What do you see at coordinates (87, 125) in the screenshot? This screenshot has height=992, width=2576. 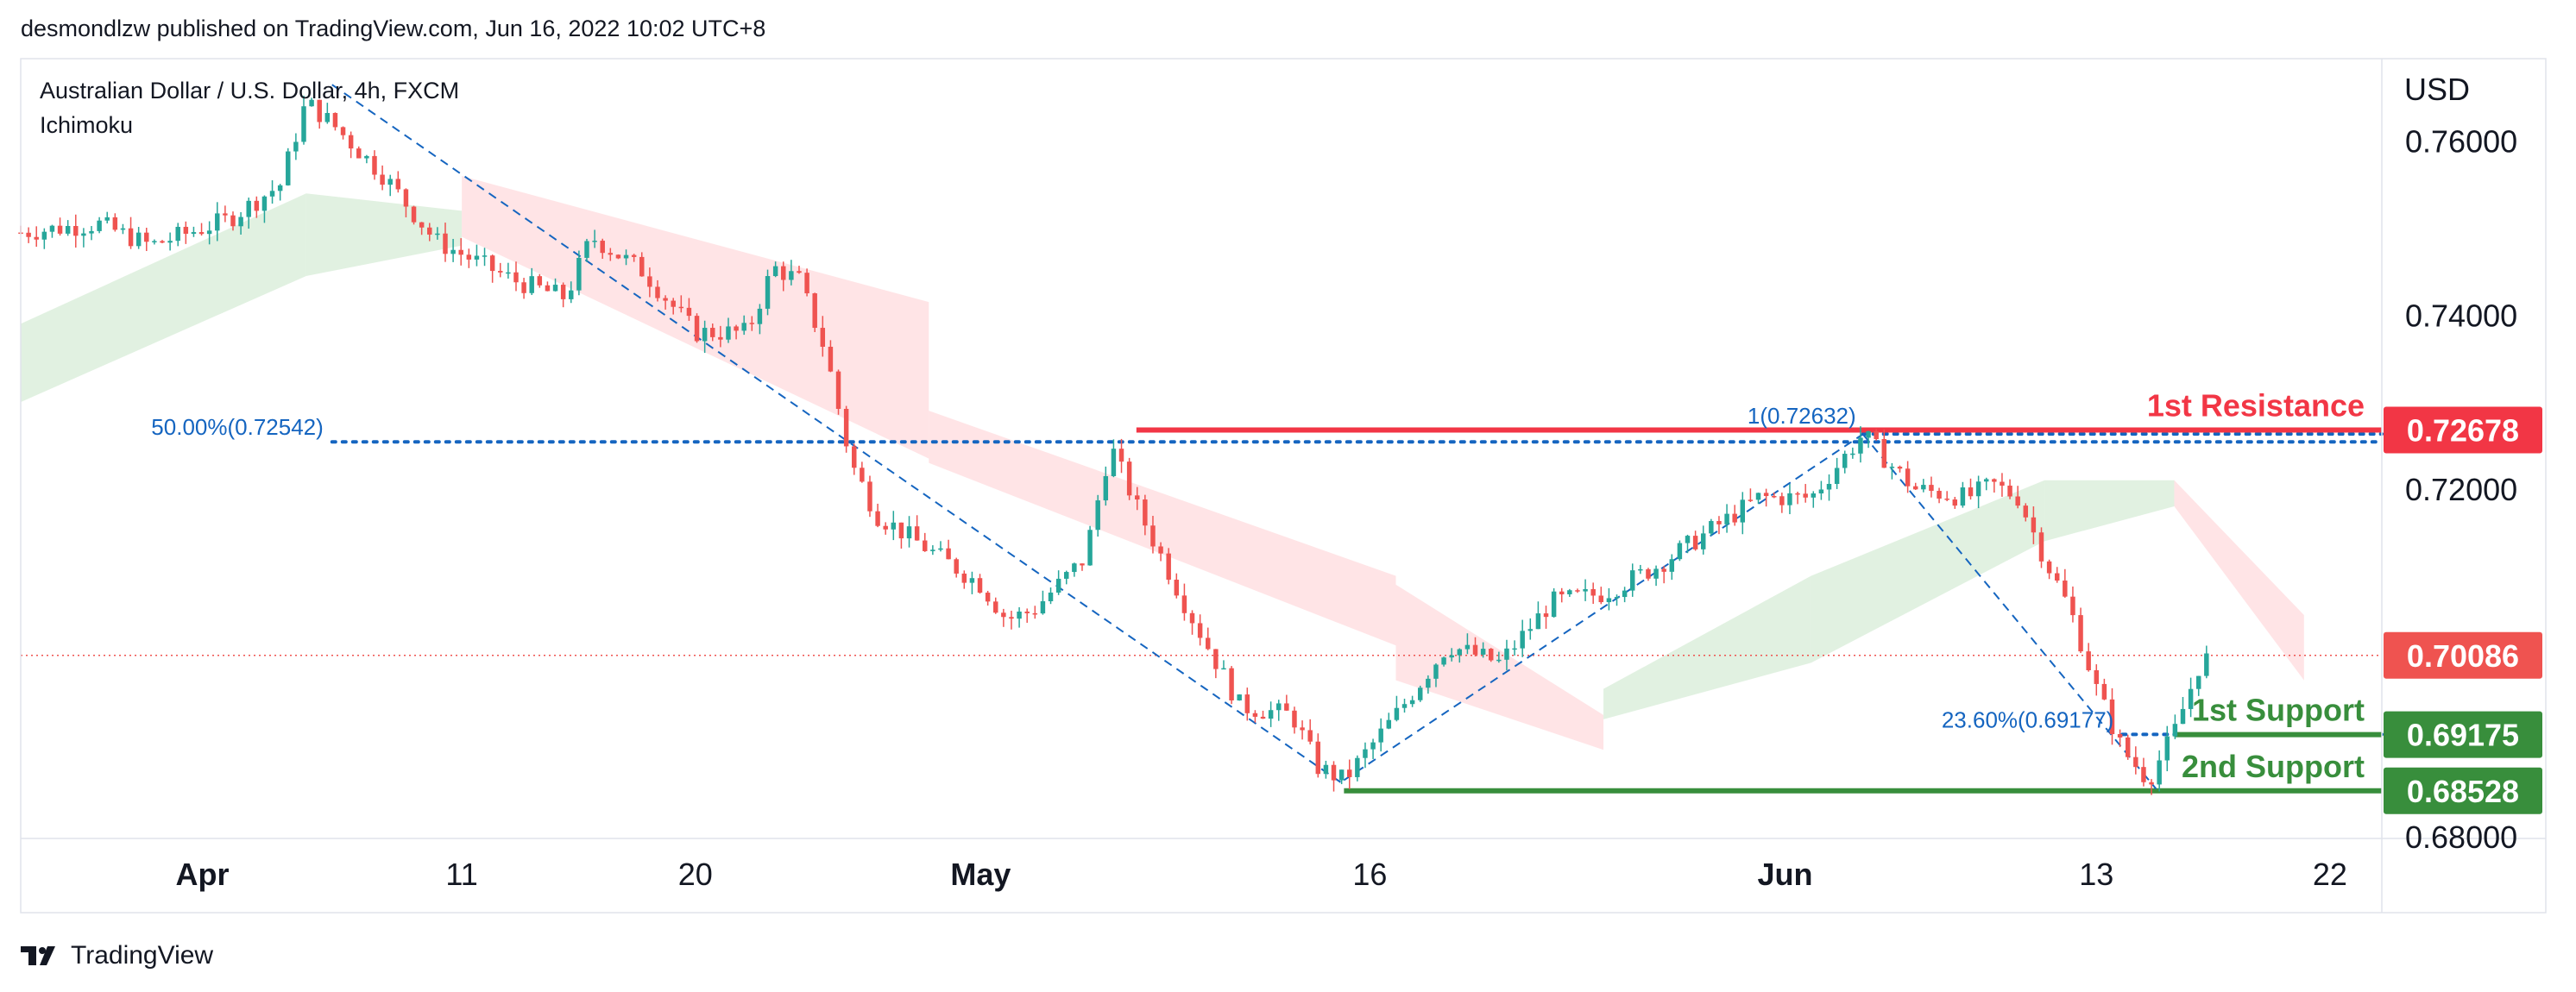 I see `indicator-name: Ichimoku` at bounding box center [87, 125].